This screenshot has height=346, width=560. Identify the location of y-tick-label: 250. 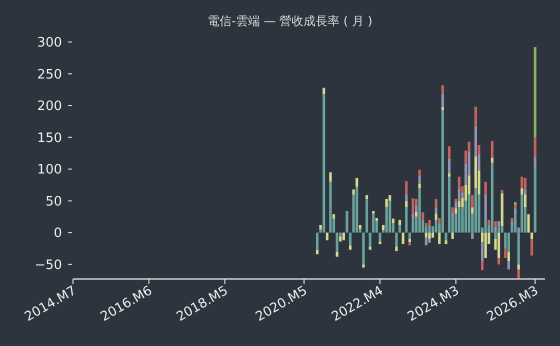
(49, 74).